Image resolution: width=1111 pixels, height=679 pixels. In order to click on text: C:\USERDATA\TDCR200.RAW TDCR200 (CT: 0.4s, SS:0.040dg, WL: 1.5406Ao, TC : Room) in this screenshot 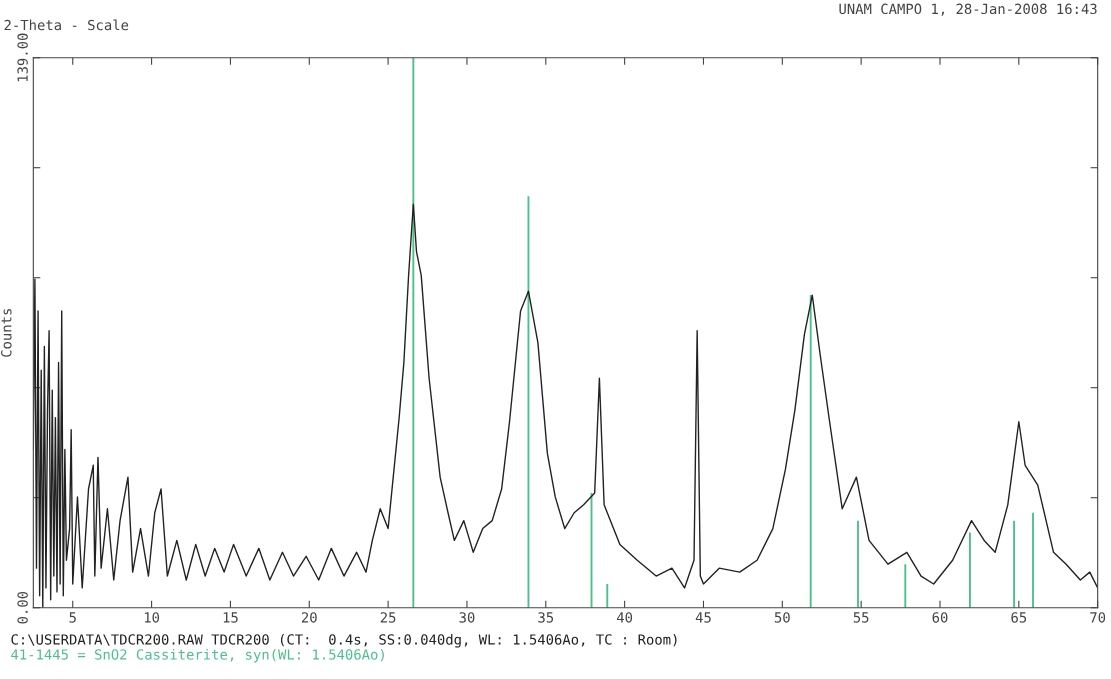, I will do `click(344, 640)`.